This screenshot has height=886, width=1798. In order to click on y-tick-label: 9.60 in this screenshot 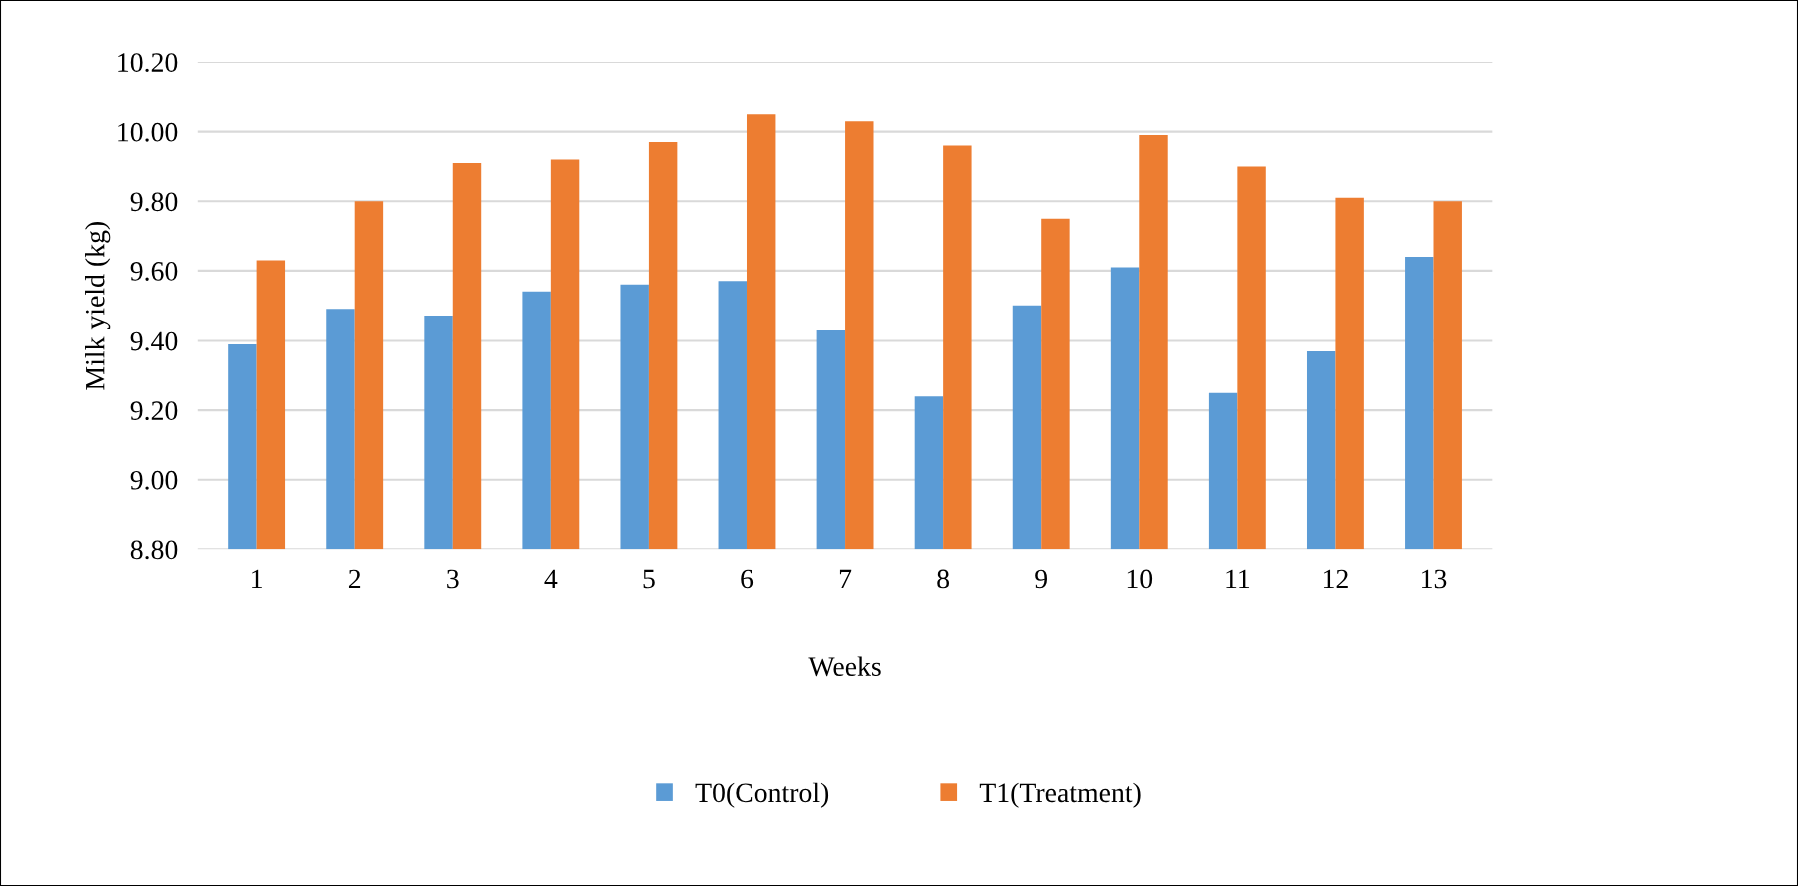, I will do `click(154, 271)`.